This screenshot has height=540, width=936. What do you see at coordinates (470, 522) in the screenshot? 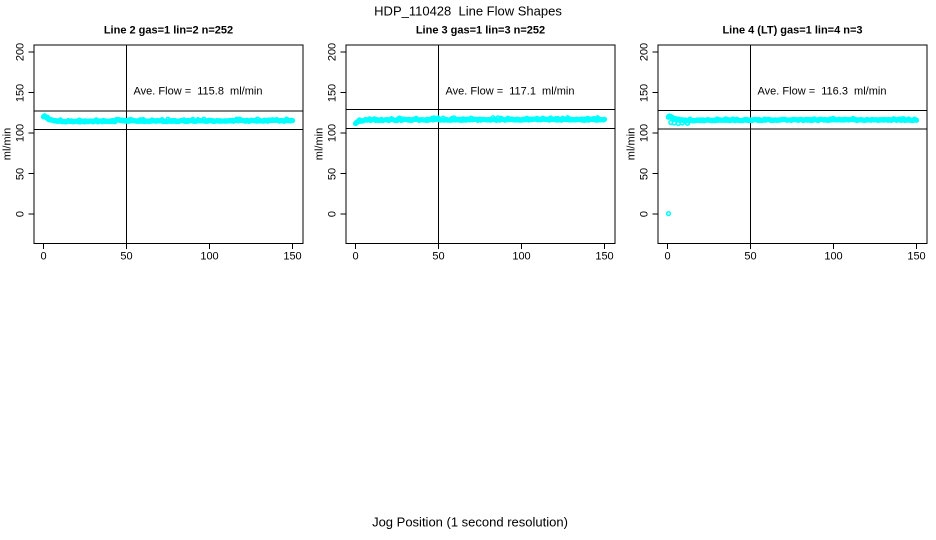
I see `x-axis-outer-label: Jog Position (1 second resolution)` at bounding box center [470, 522].